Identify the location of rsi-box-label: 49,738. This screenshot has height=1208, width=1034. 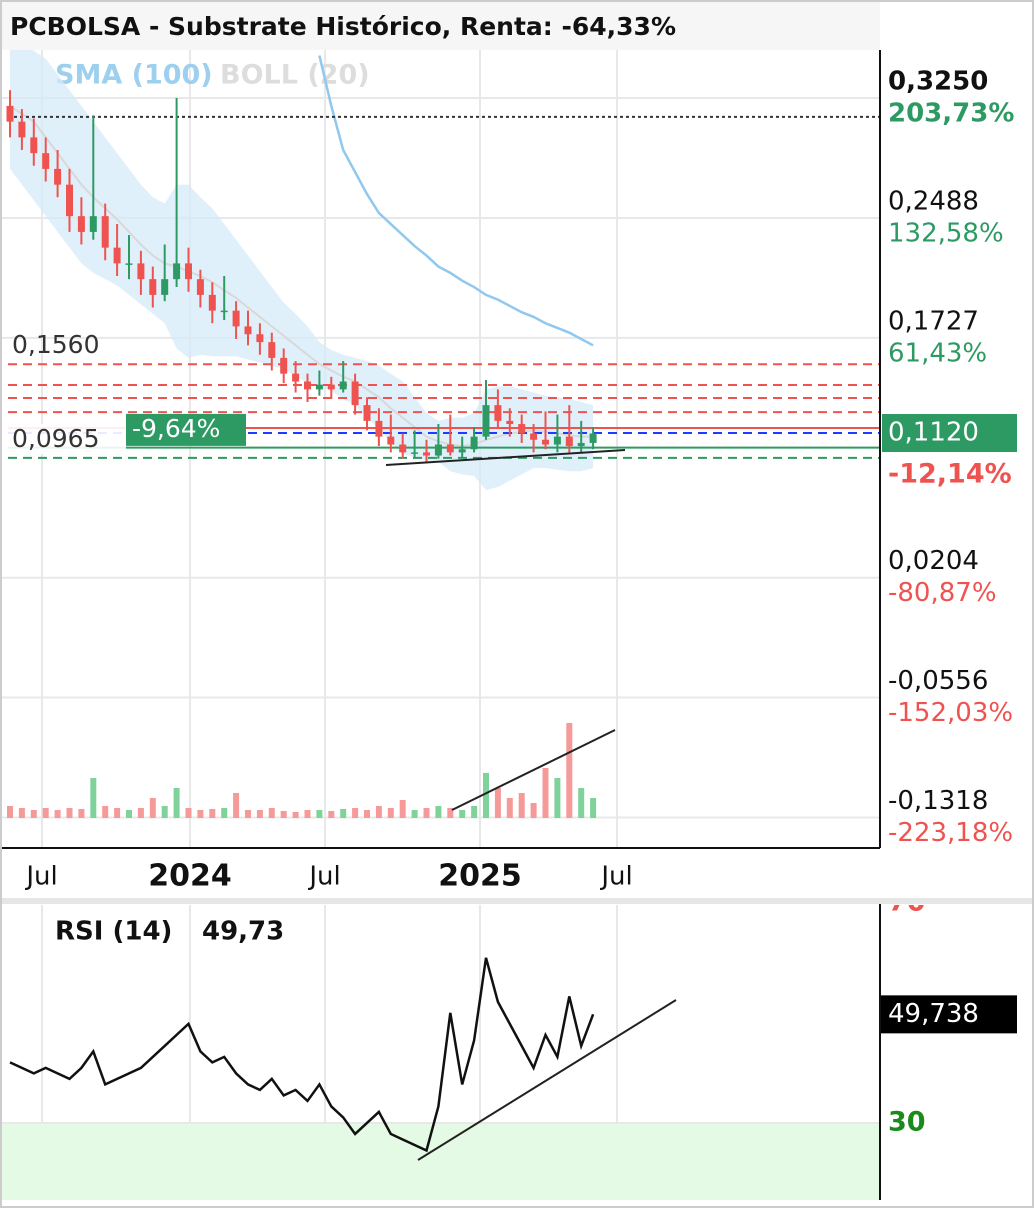
(933, 1014).